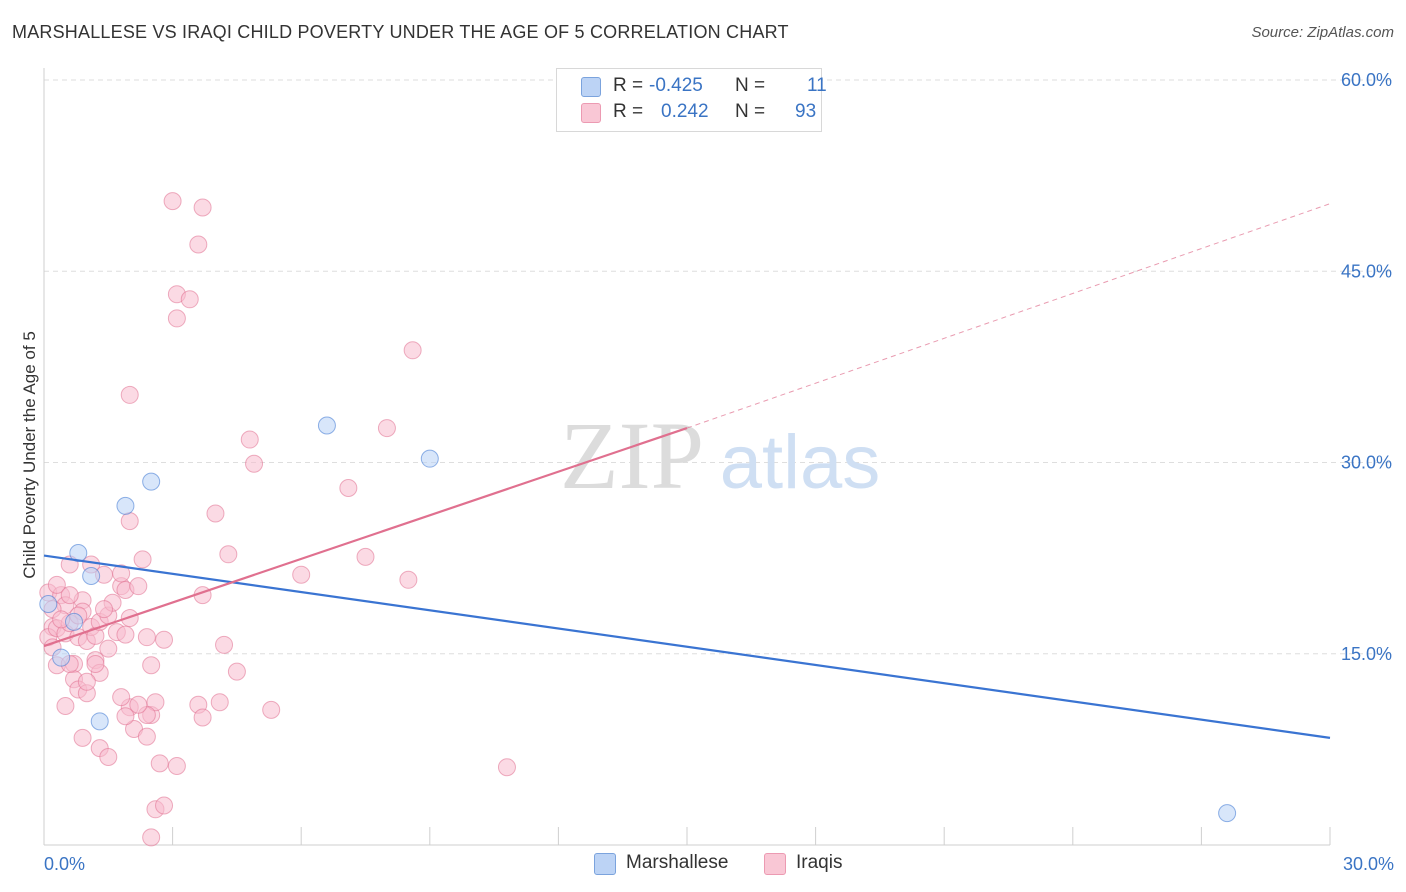 The width and height of the screenshot is (1406, 892). What do you see at coordinates (1366, 80) in the screenshot?
I see `y-tick-label: 60.0%` at bounding box center [1366, 80].